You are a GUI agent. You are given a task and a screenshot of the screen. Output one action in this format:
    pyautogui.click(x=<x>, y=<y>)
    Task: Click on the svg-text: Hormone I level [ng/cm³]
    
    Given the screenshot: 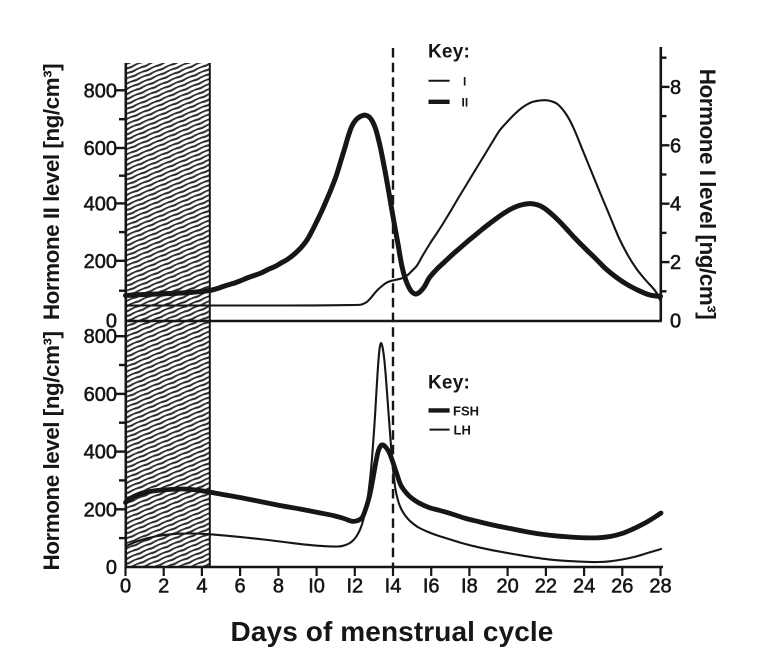 What is the action you would take?
    pyautogui.click(x=707, y=194)
    